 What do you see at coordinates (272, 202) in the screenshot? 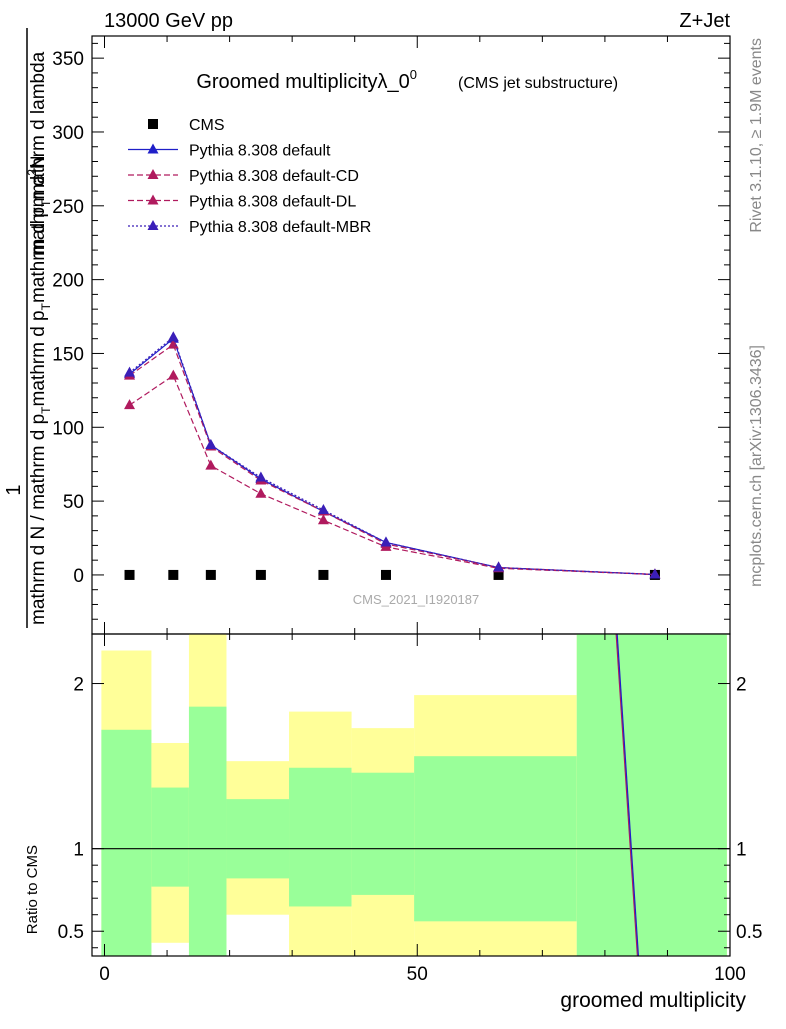
I see `legend-label-3: Pythia 8.308 default-DL` at bounding box center [272, 202].